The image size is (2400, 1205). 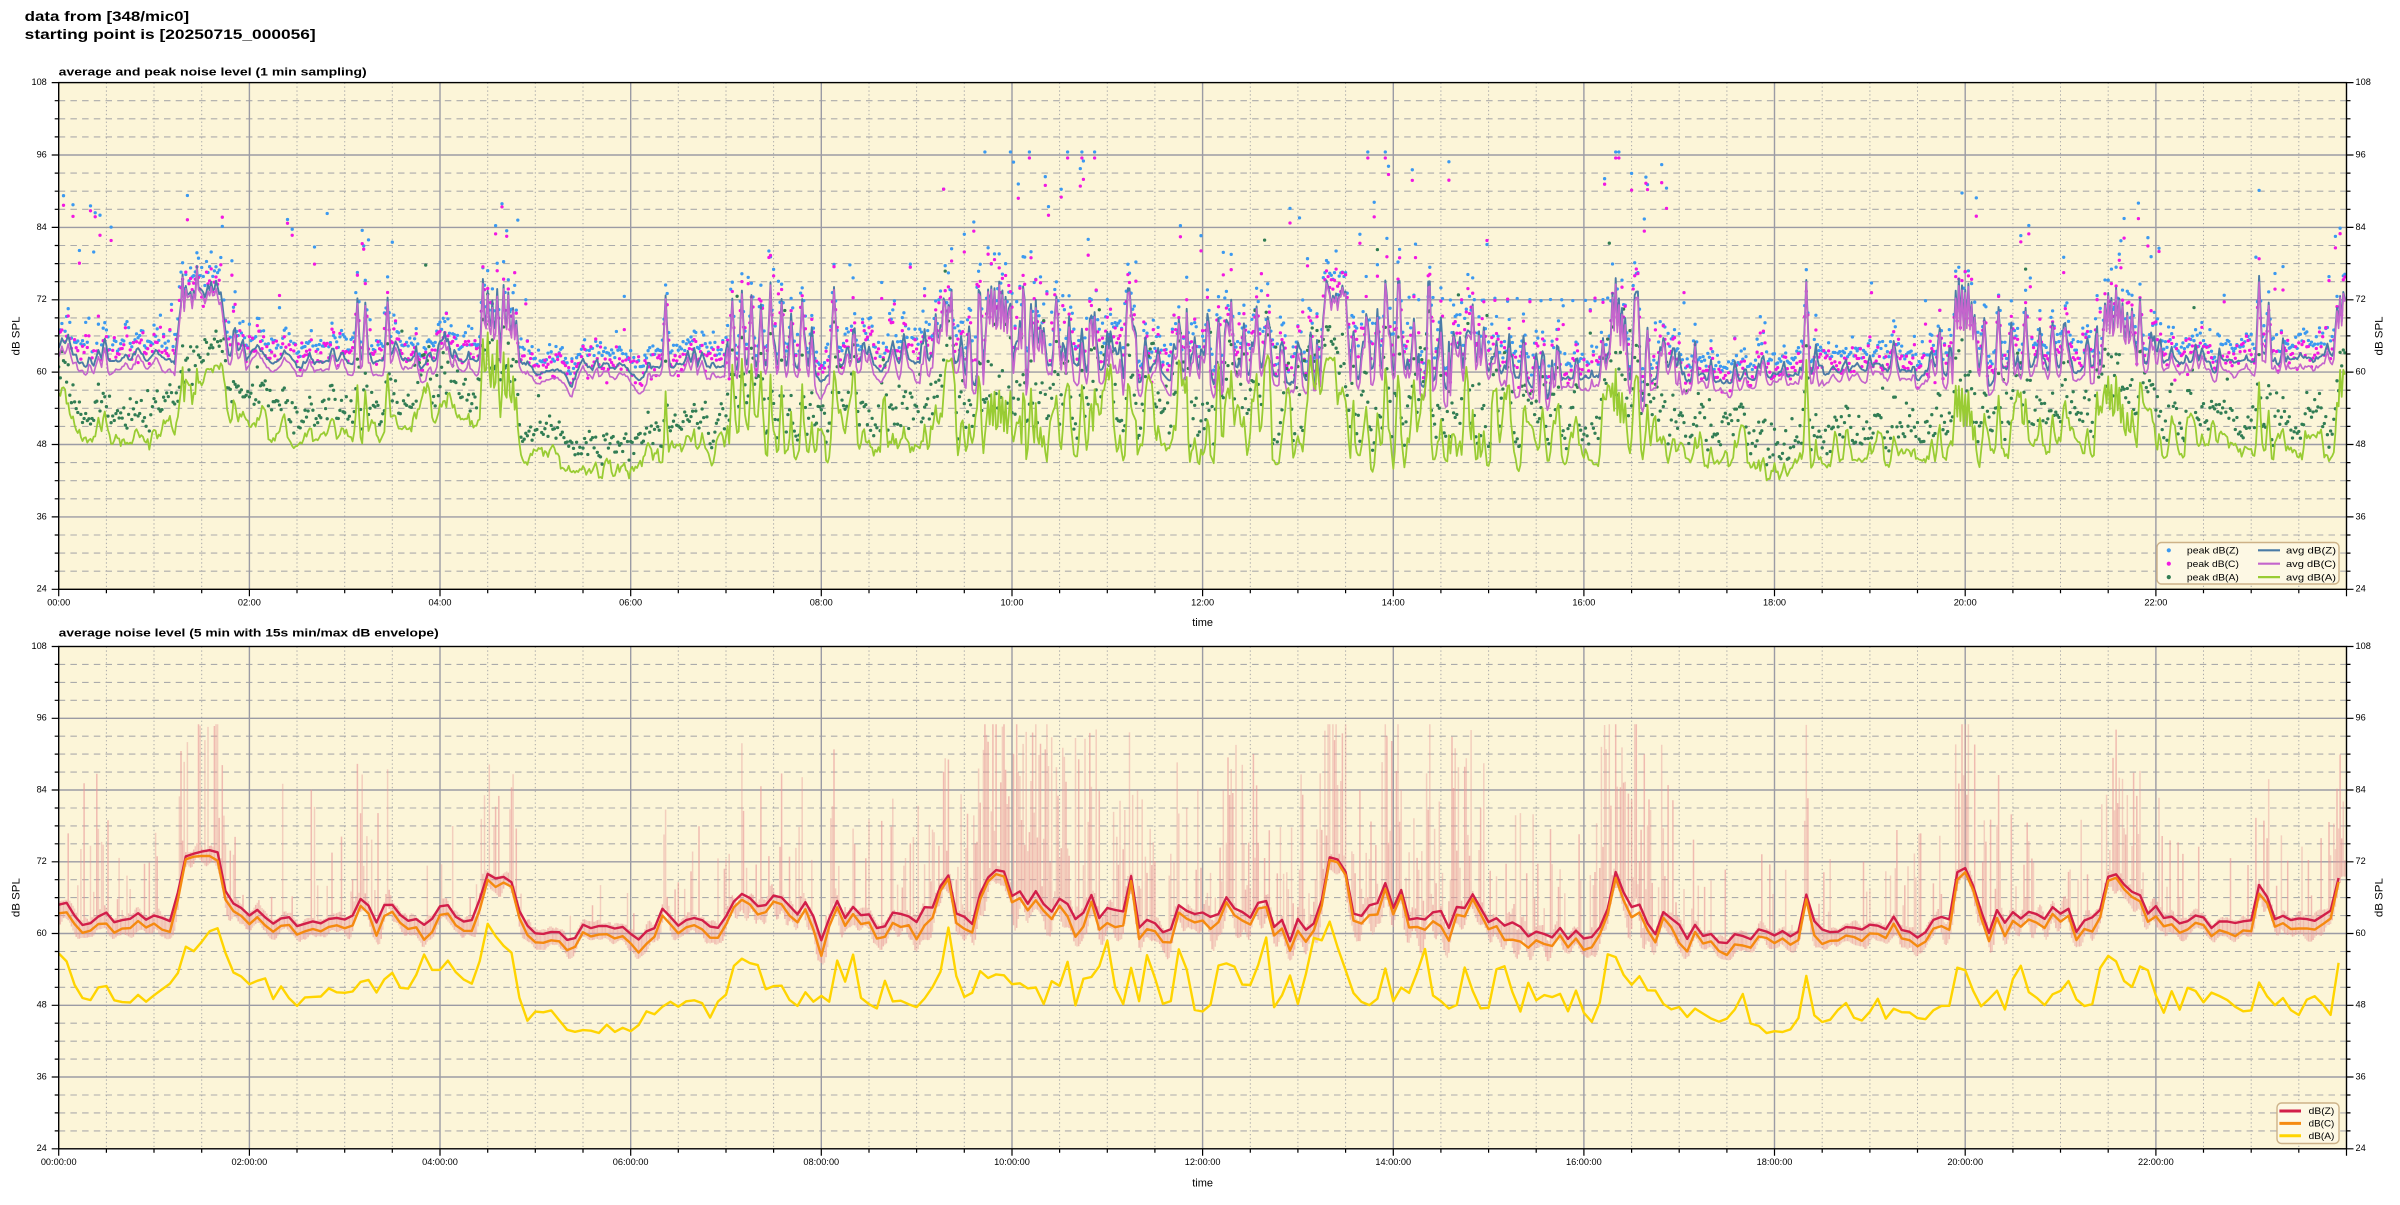 I want to click on svg-text: peak dB(Z), so click(x=2213, y=550).